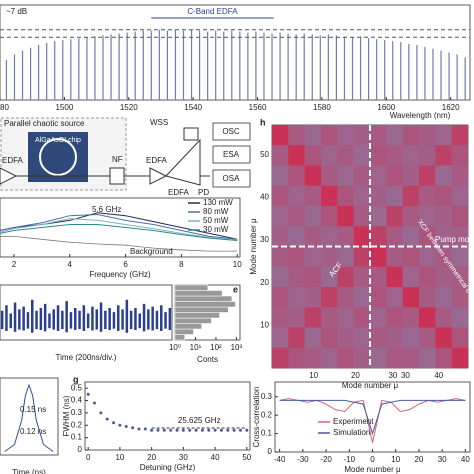  Describe the element at coordinates (106, 209) in the screenshot. I see `annotation: 5.6 GHz` at that location.